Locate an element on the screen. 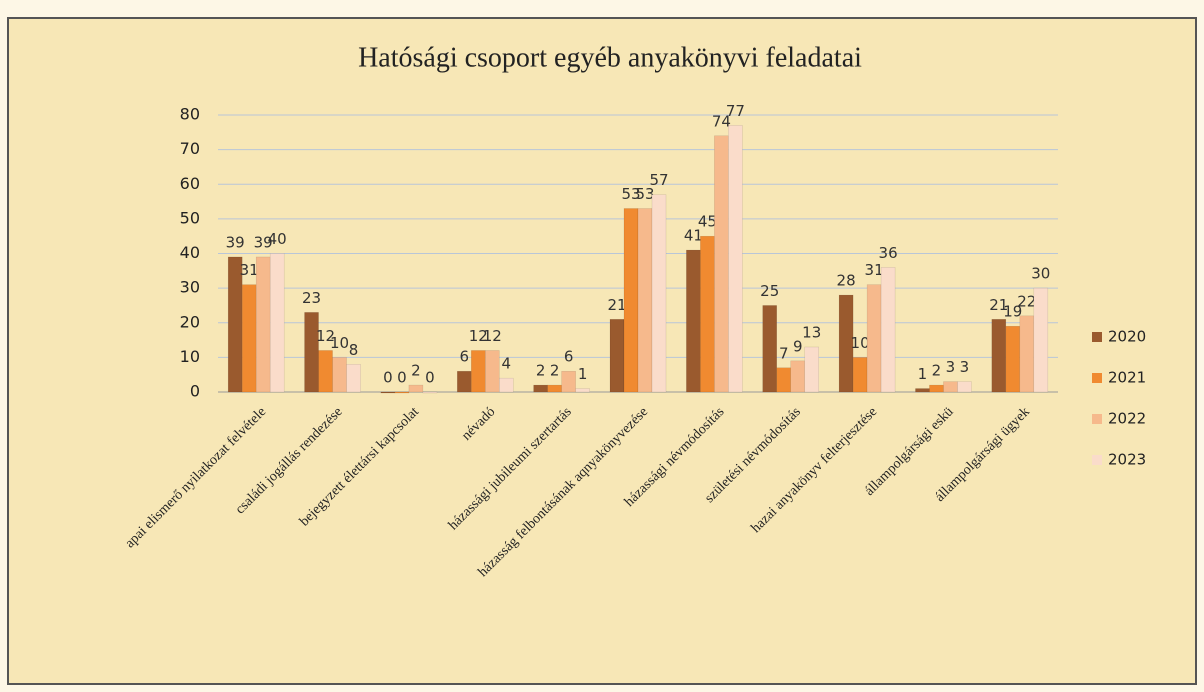 This screenshot has width=1204, height=692. data-label: 40 is located at coordinates (277, 239).